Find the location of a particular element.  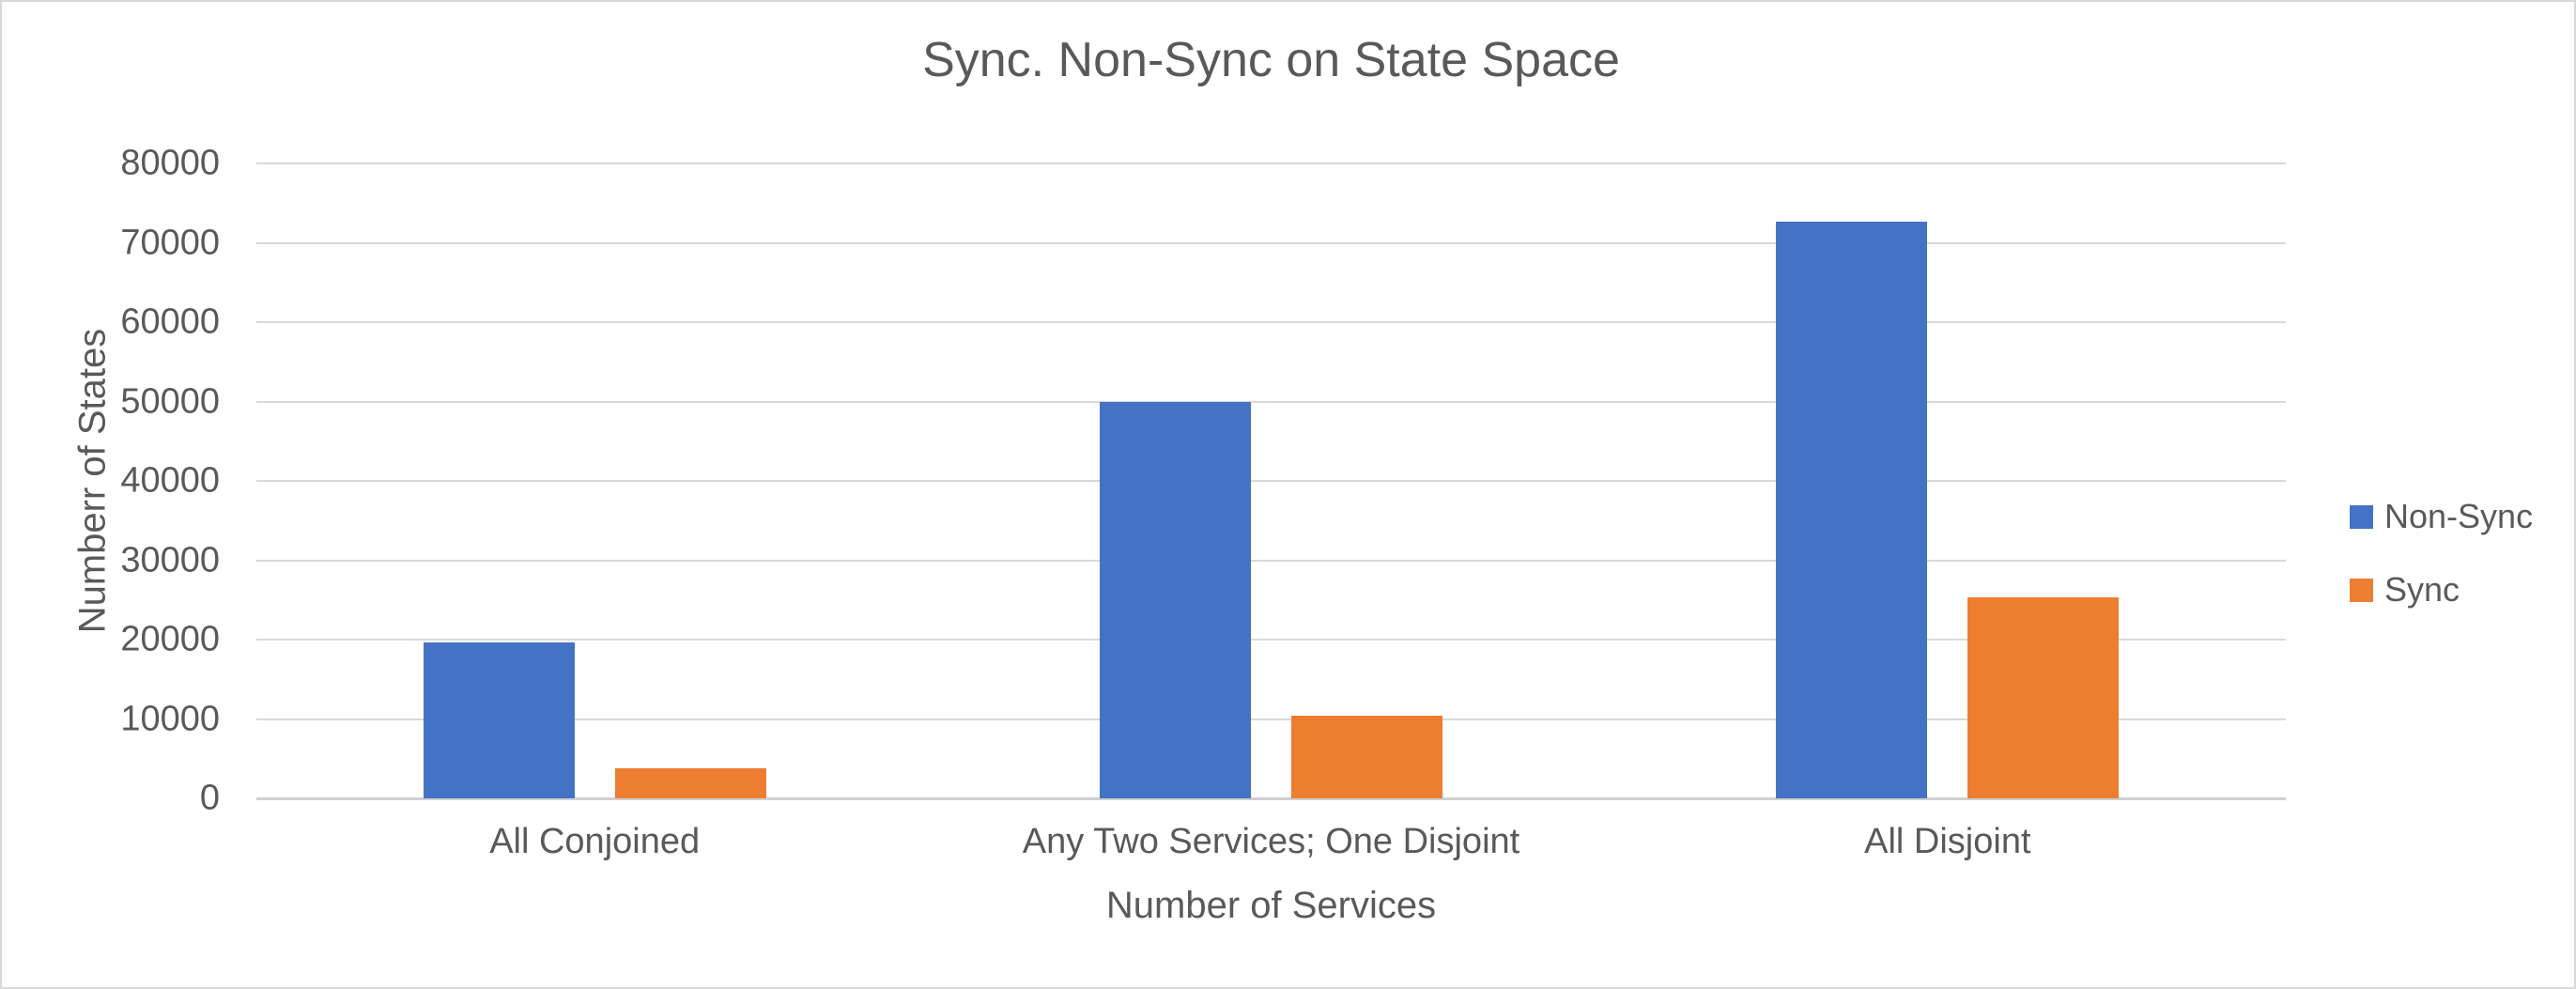

y-tick-label: 80000 is located at coordinates (170, 163).